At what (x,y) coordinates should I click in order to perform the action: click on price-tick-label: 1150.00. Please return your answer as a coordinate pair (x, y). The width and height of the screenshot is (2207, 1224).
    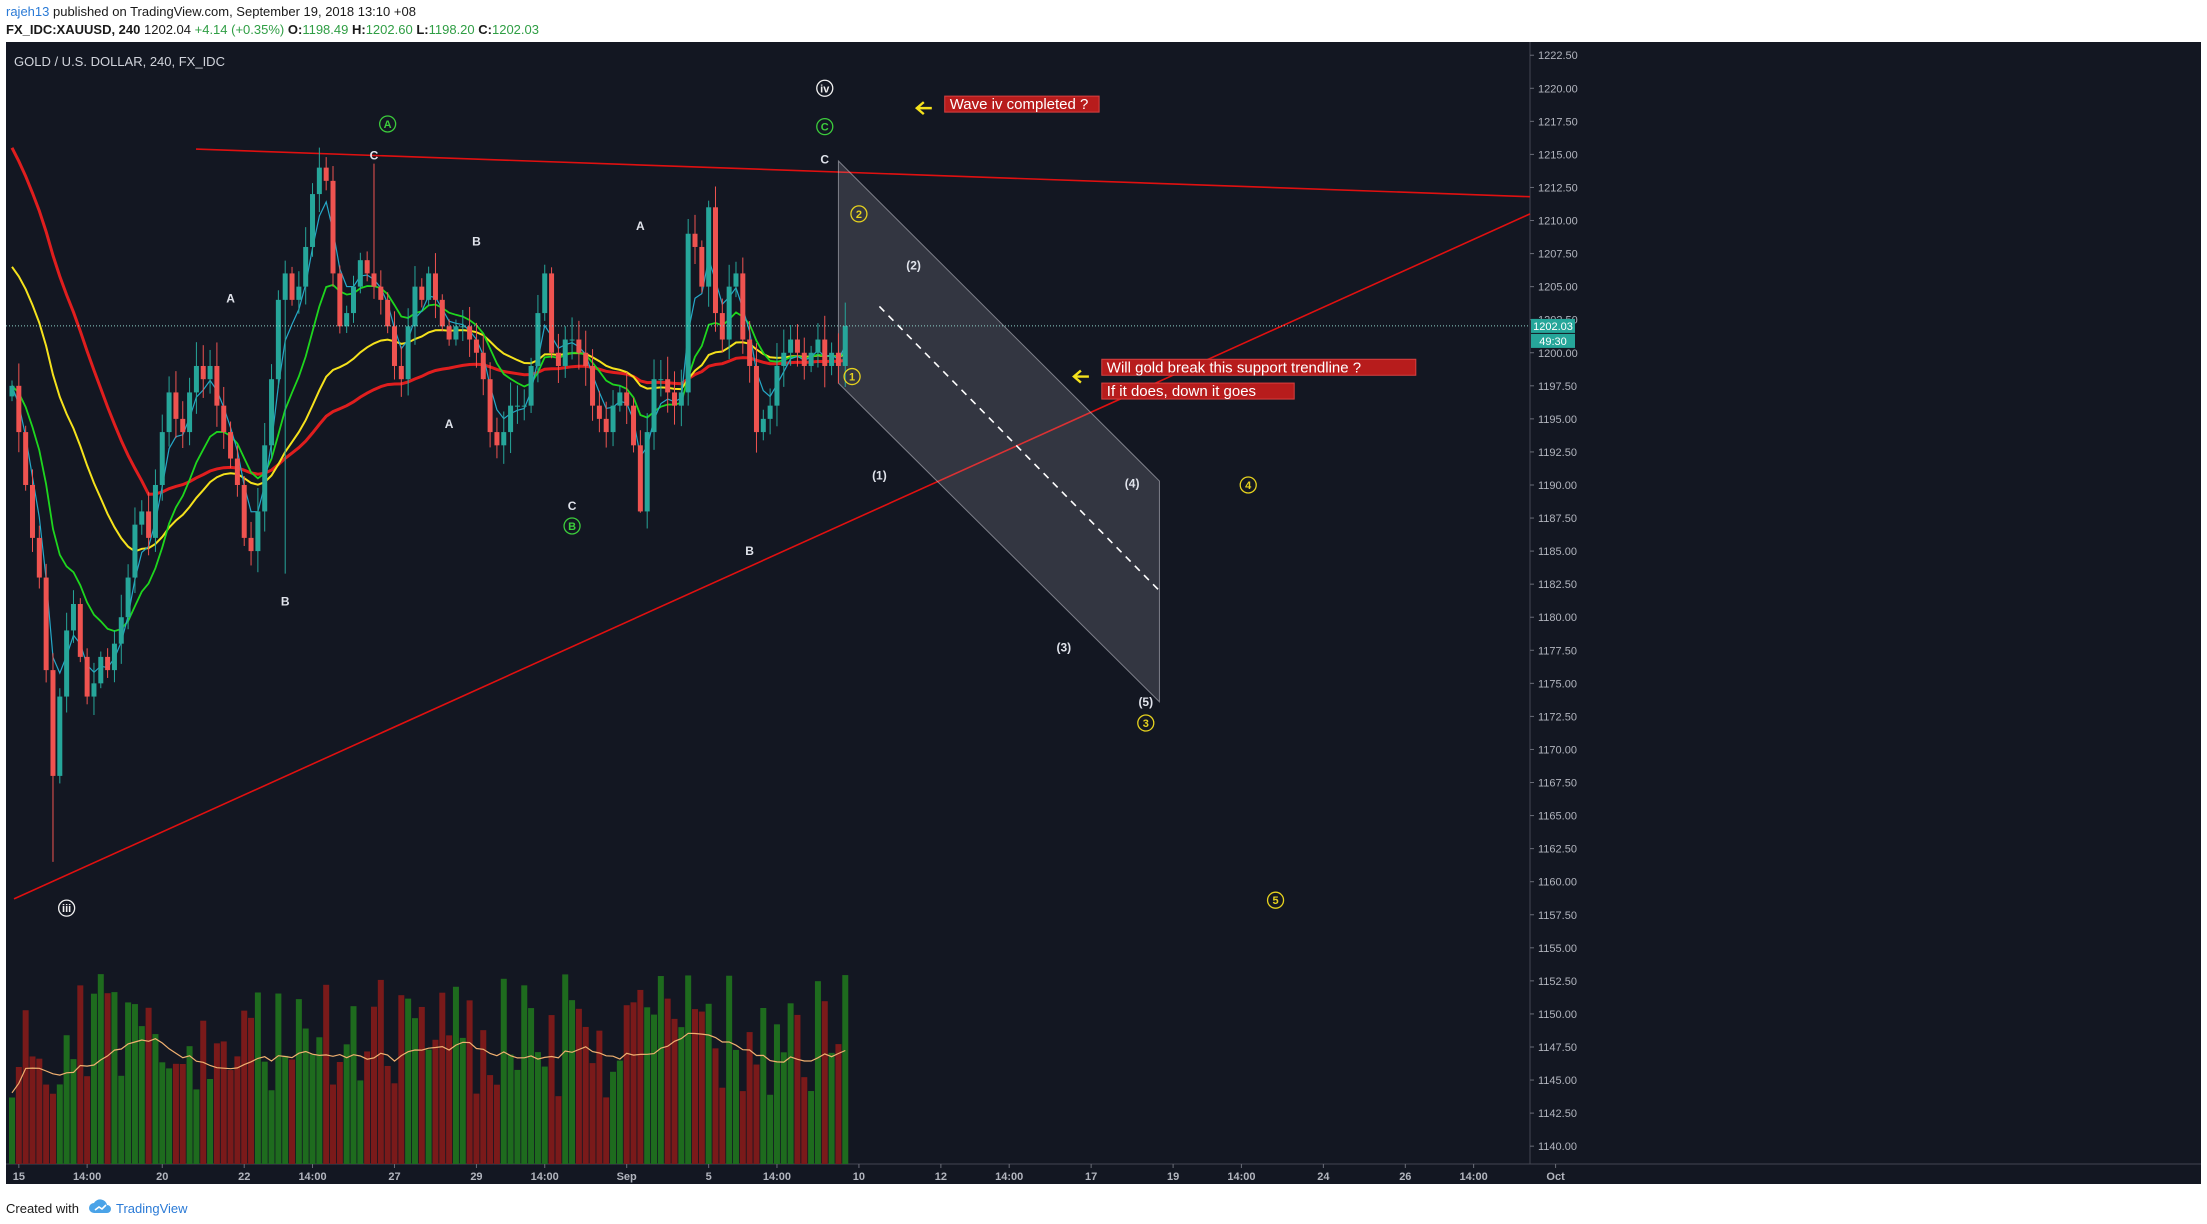
    Looking at the image, I should click on (1557, 1015).